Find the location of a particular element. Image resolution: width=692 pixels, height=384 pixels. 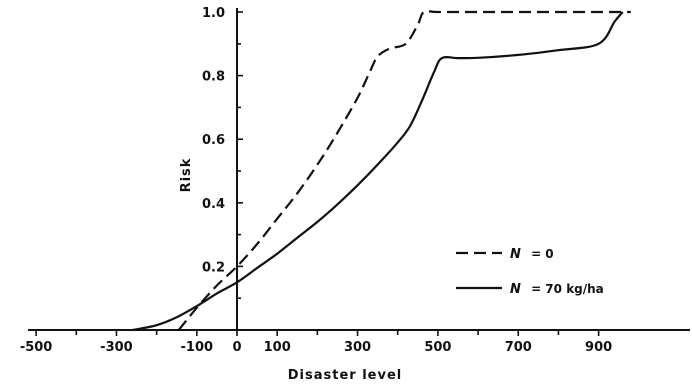

legend-value-n-70: = 70 kg/ha is located at coordinates (567, 289).